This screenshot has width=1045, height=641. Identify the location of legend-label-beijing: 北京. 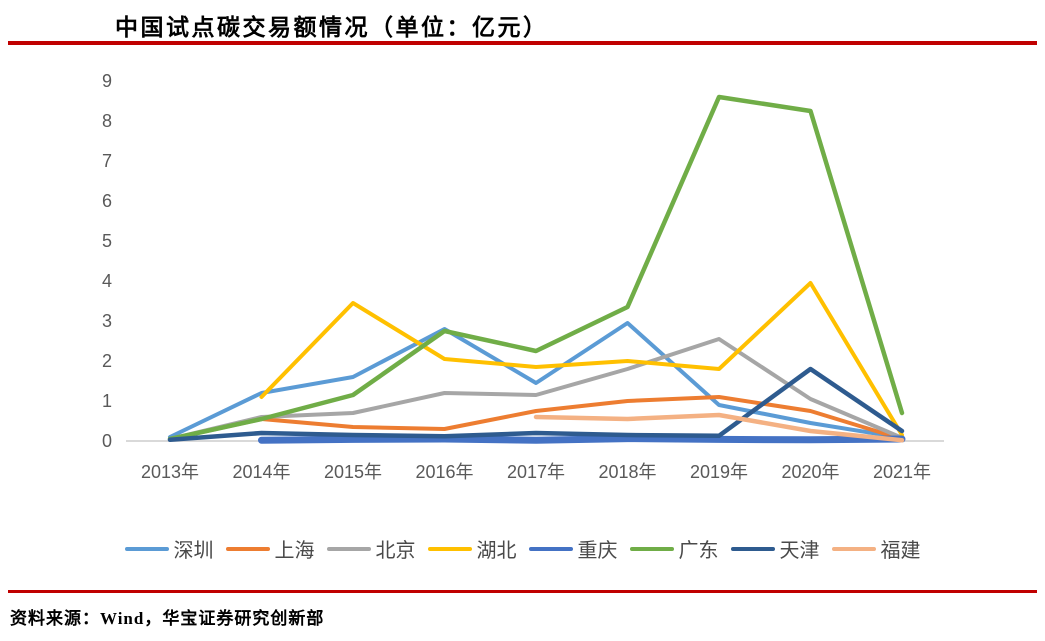
(395, 551).